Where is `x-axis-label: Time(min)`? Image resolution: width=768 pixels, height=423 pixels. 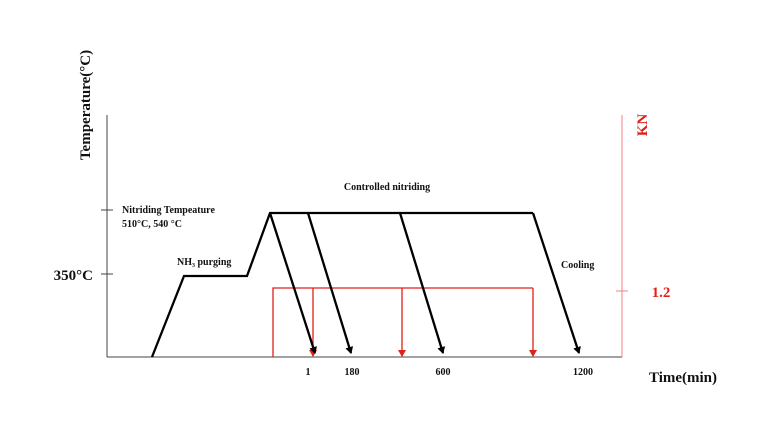 x-axis-label: Time(min) is located at coordinates (683, 378).